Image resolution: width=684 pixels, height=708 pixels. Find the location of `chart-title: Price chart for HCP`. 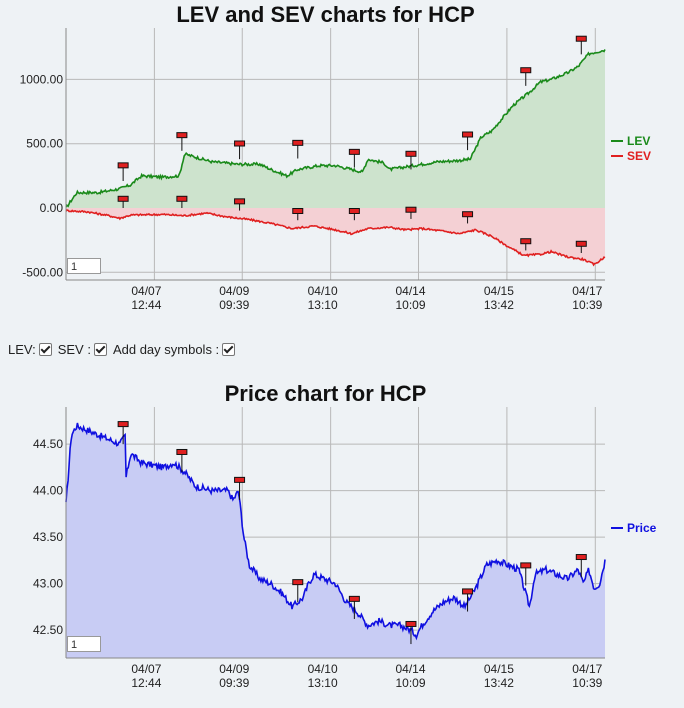

chart-title: Price chart for HCP is located at coordinates (326, 393).